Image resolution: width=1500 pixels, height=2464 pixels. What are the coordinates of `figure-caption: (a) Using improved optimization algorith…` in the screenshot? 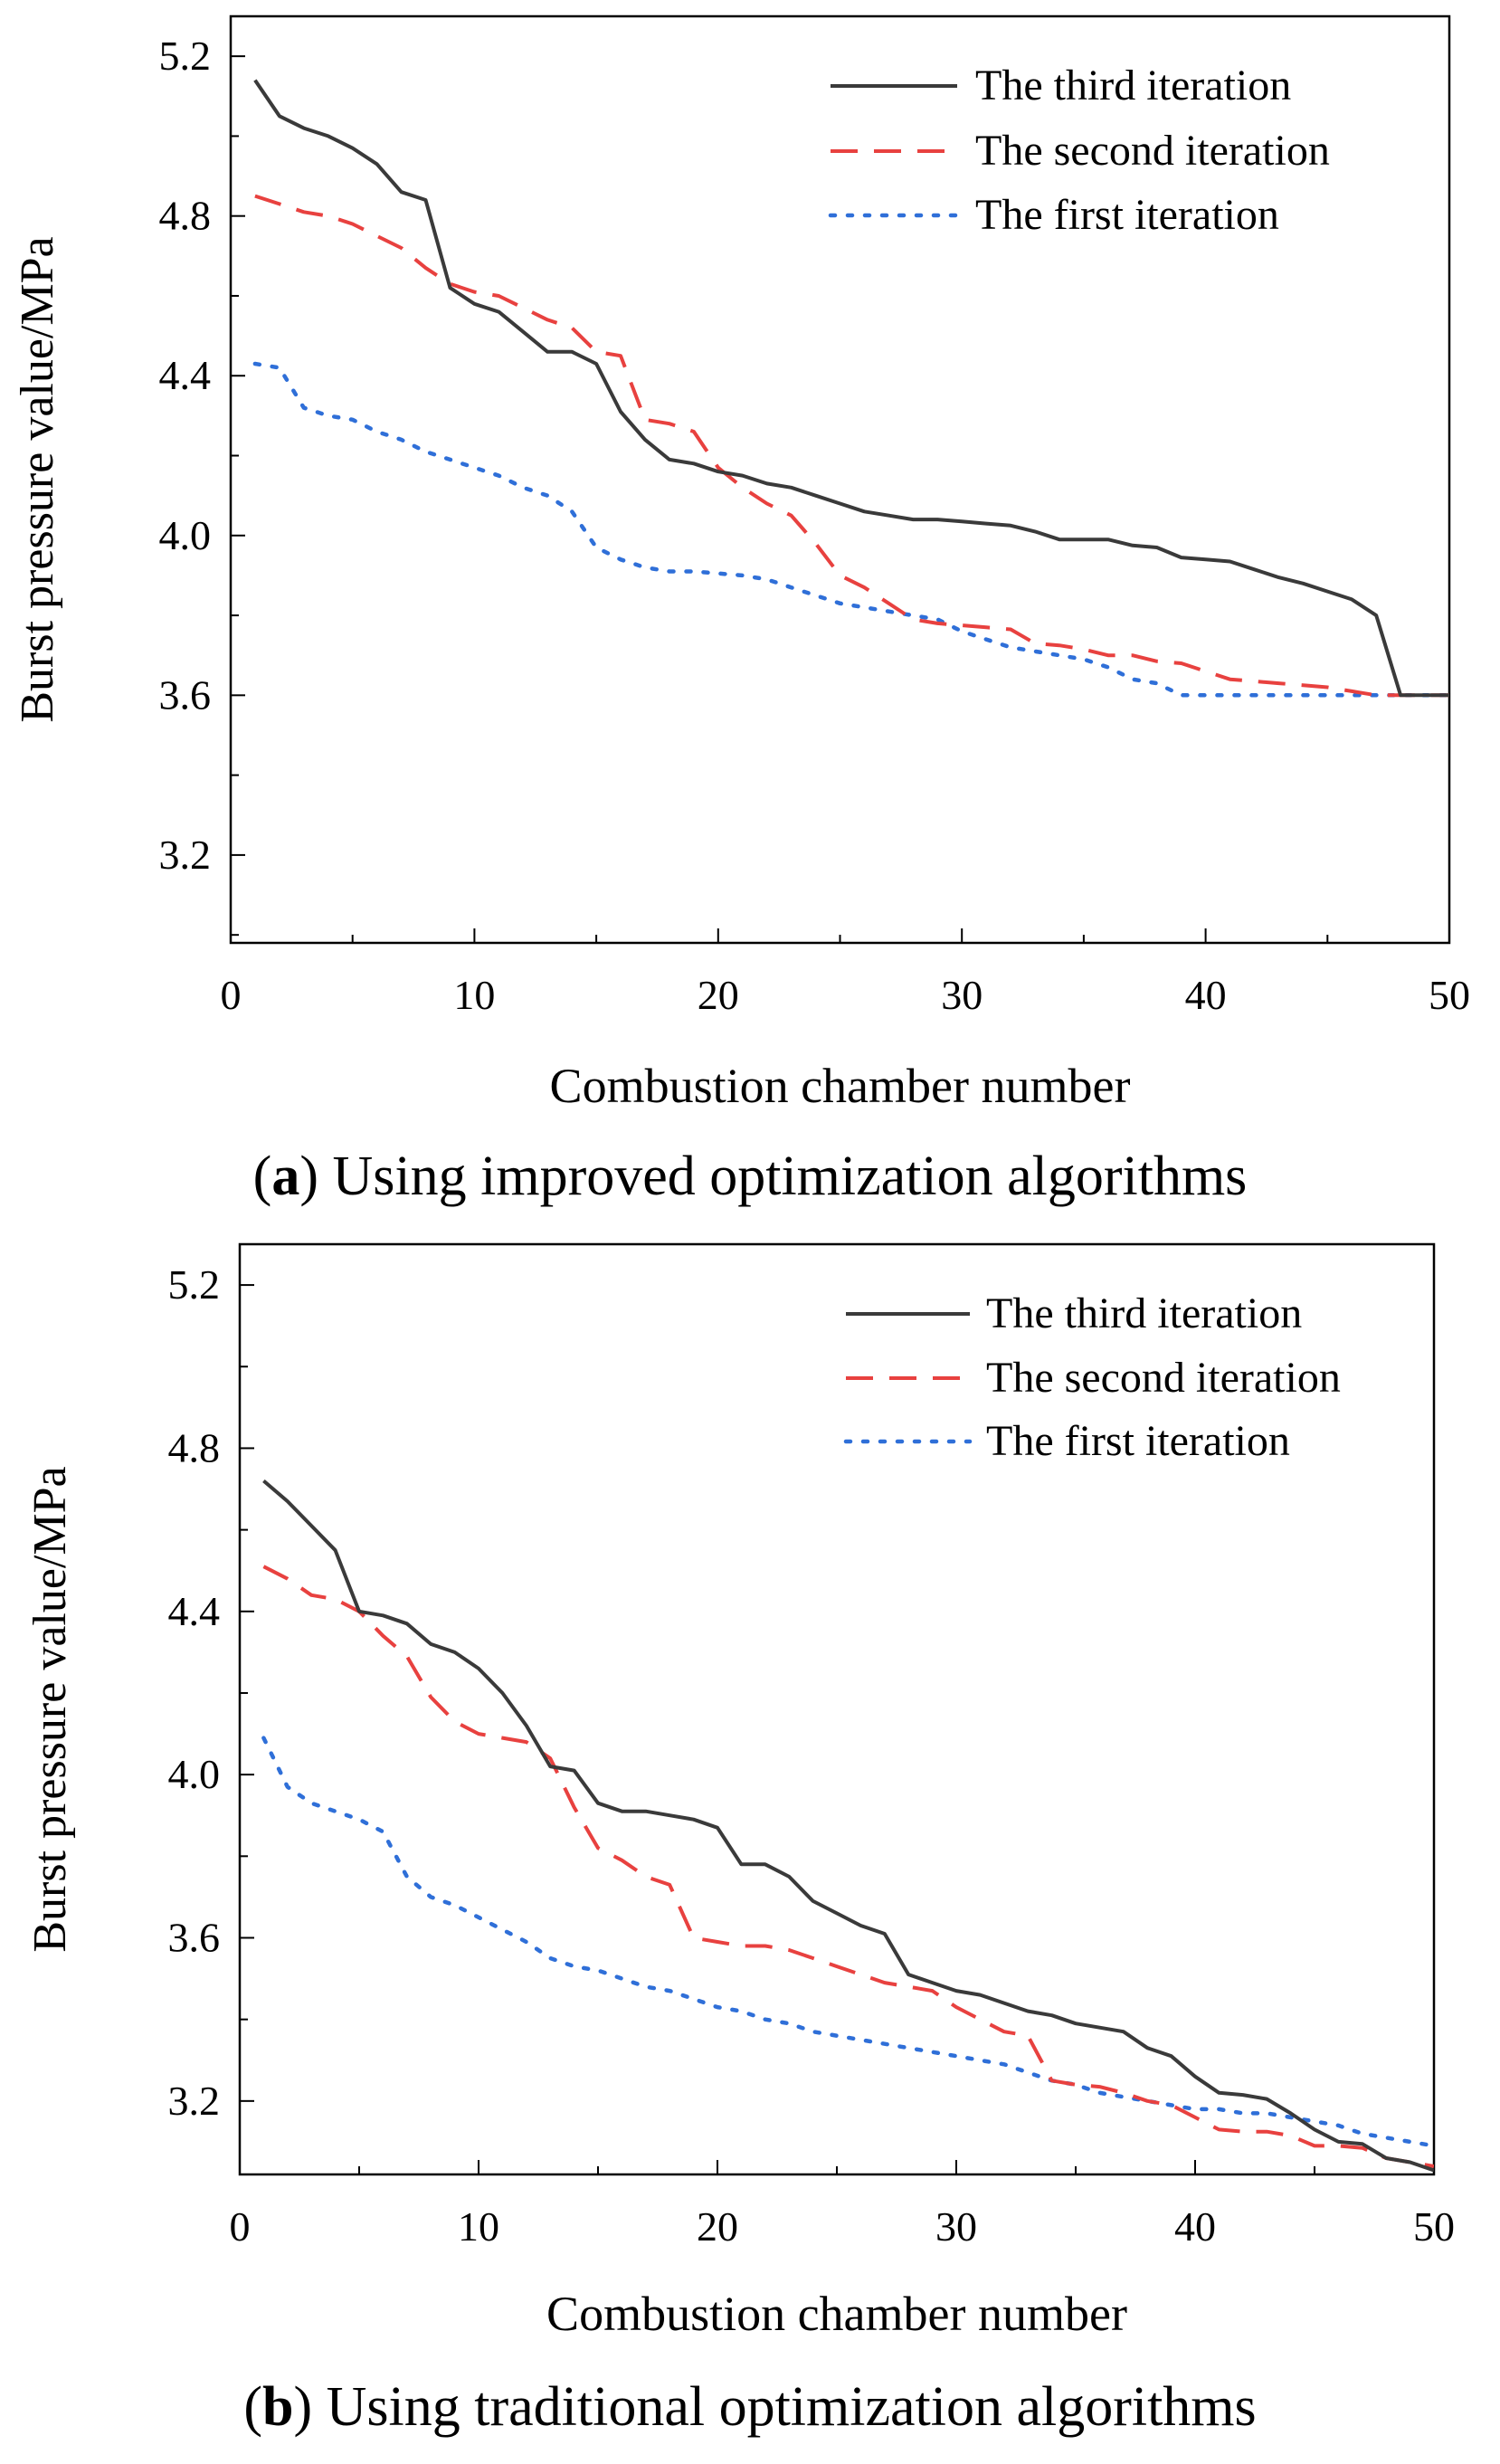 It's located at (750, 1176).